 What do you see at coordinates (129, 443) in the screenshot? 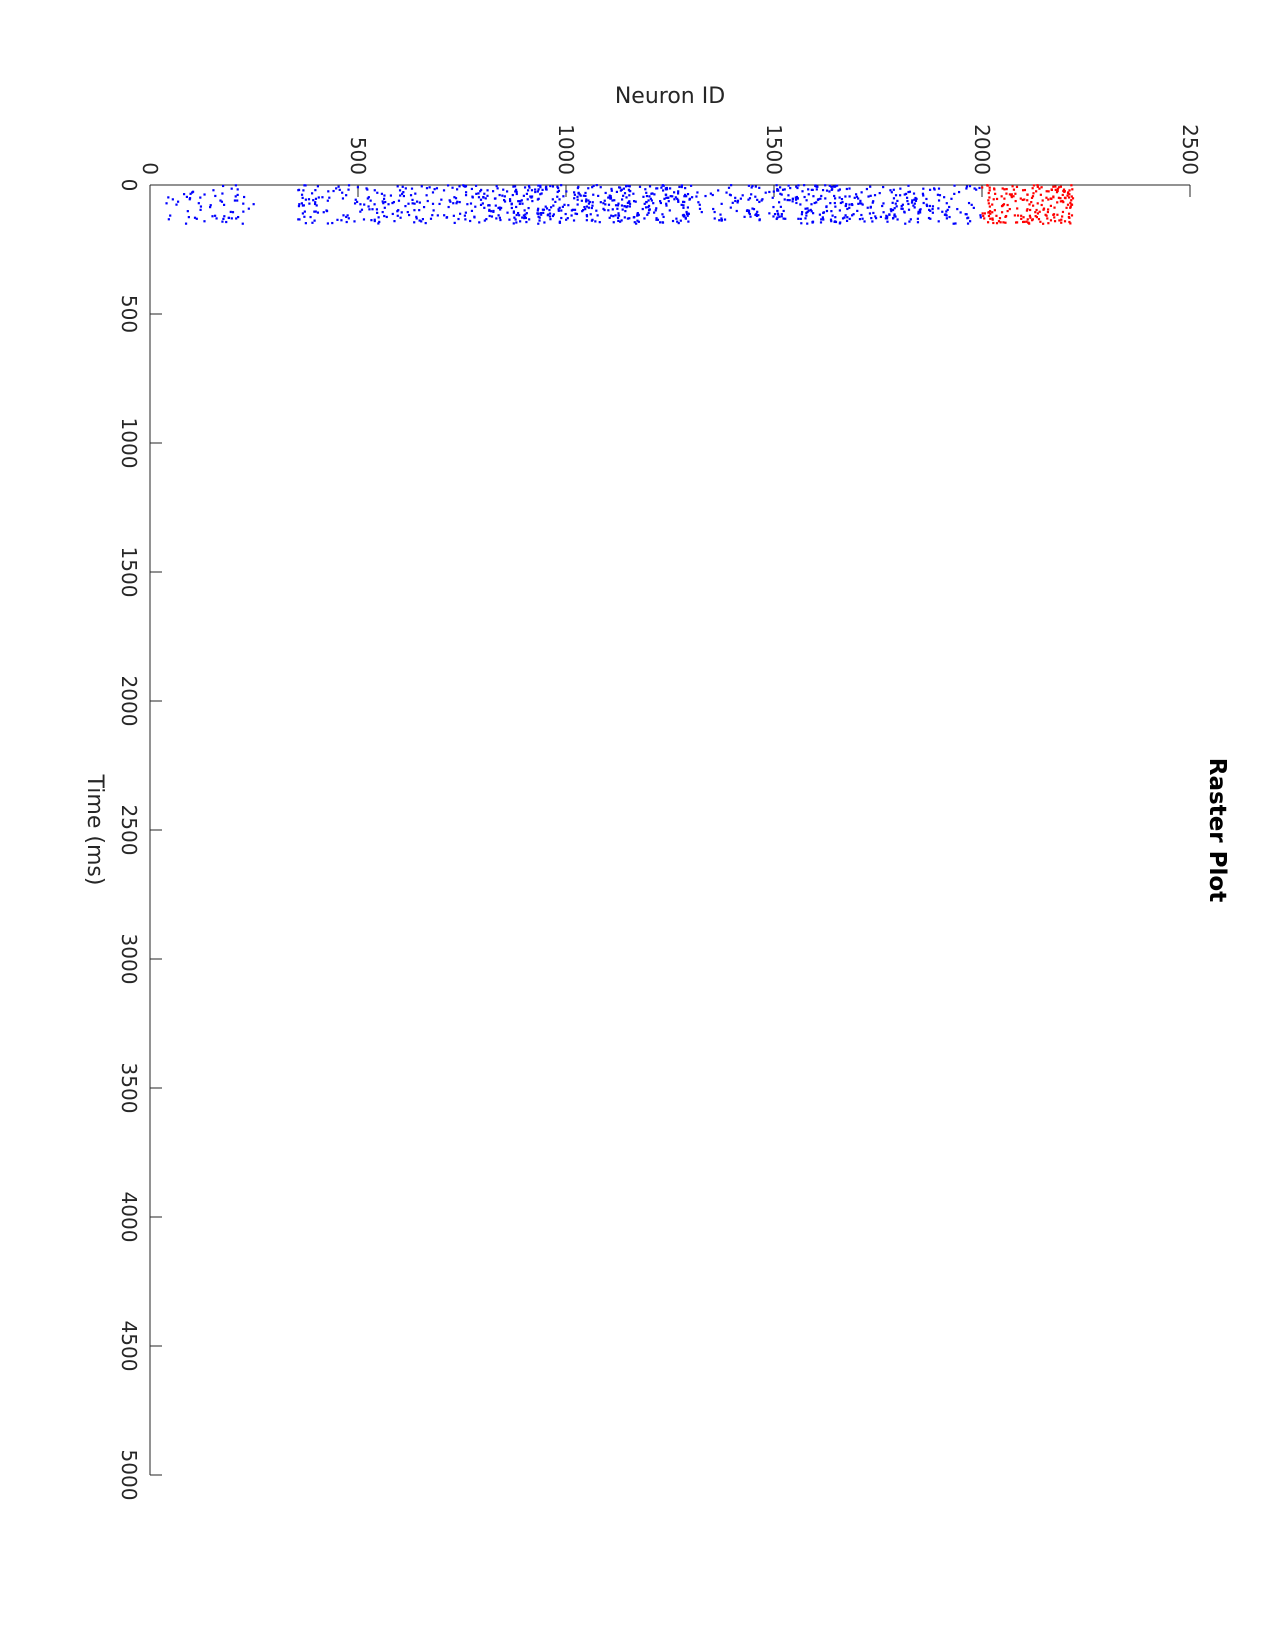
I see `x-tick-label: 1000` at bounding box center [129, 443].